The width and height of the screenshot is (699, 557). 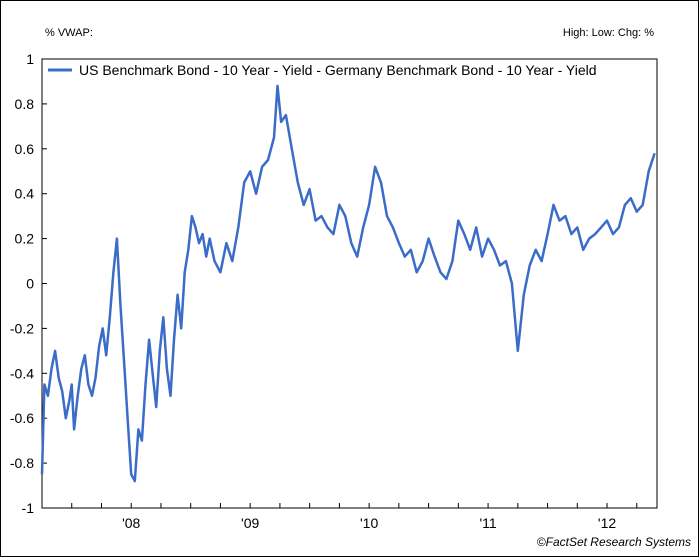 What do you see at coordinates (613, 542) in the screenshot?
I see `credit-text: ©FactSet Research Systems` at bounding box center [613, 542].